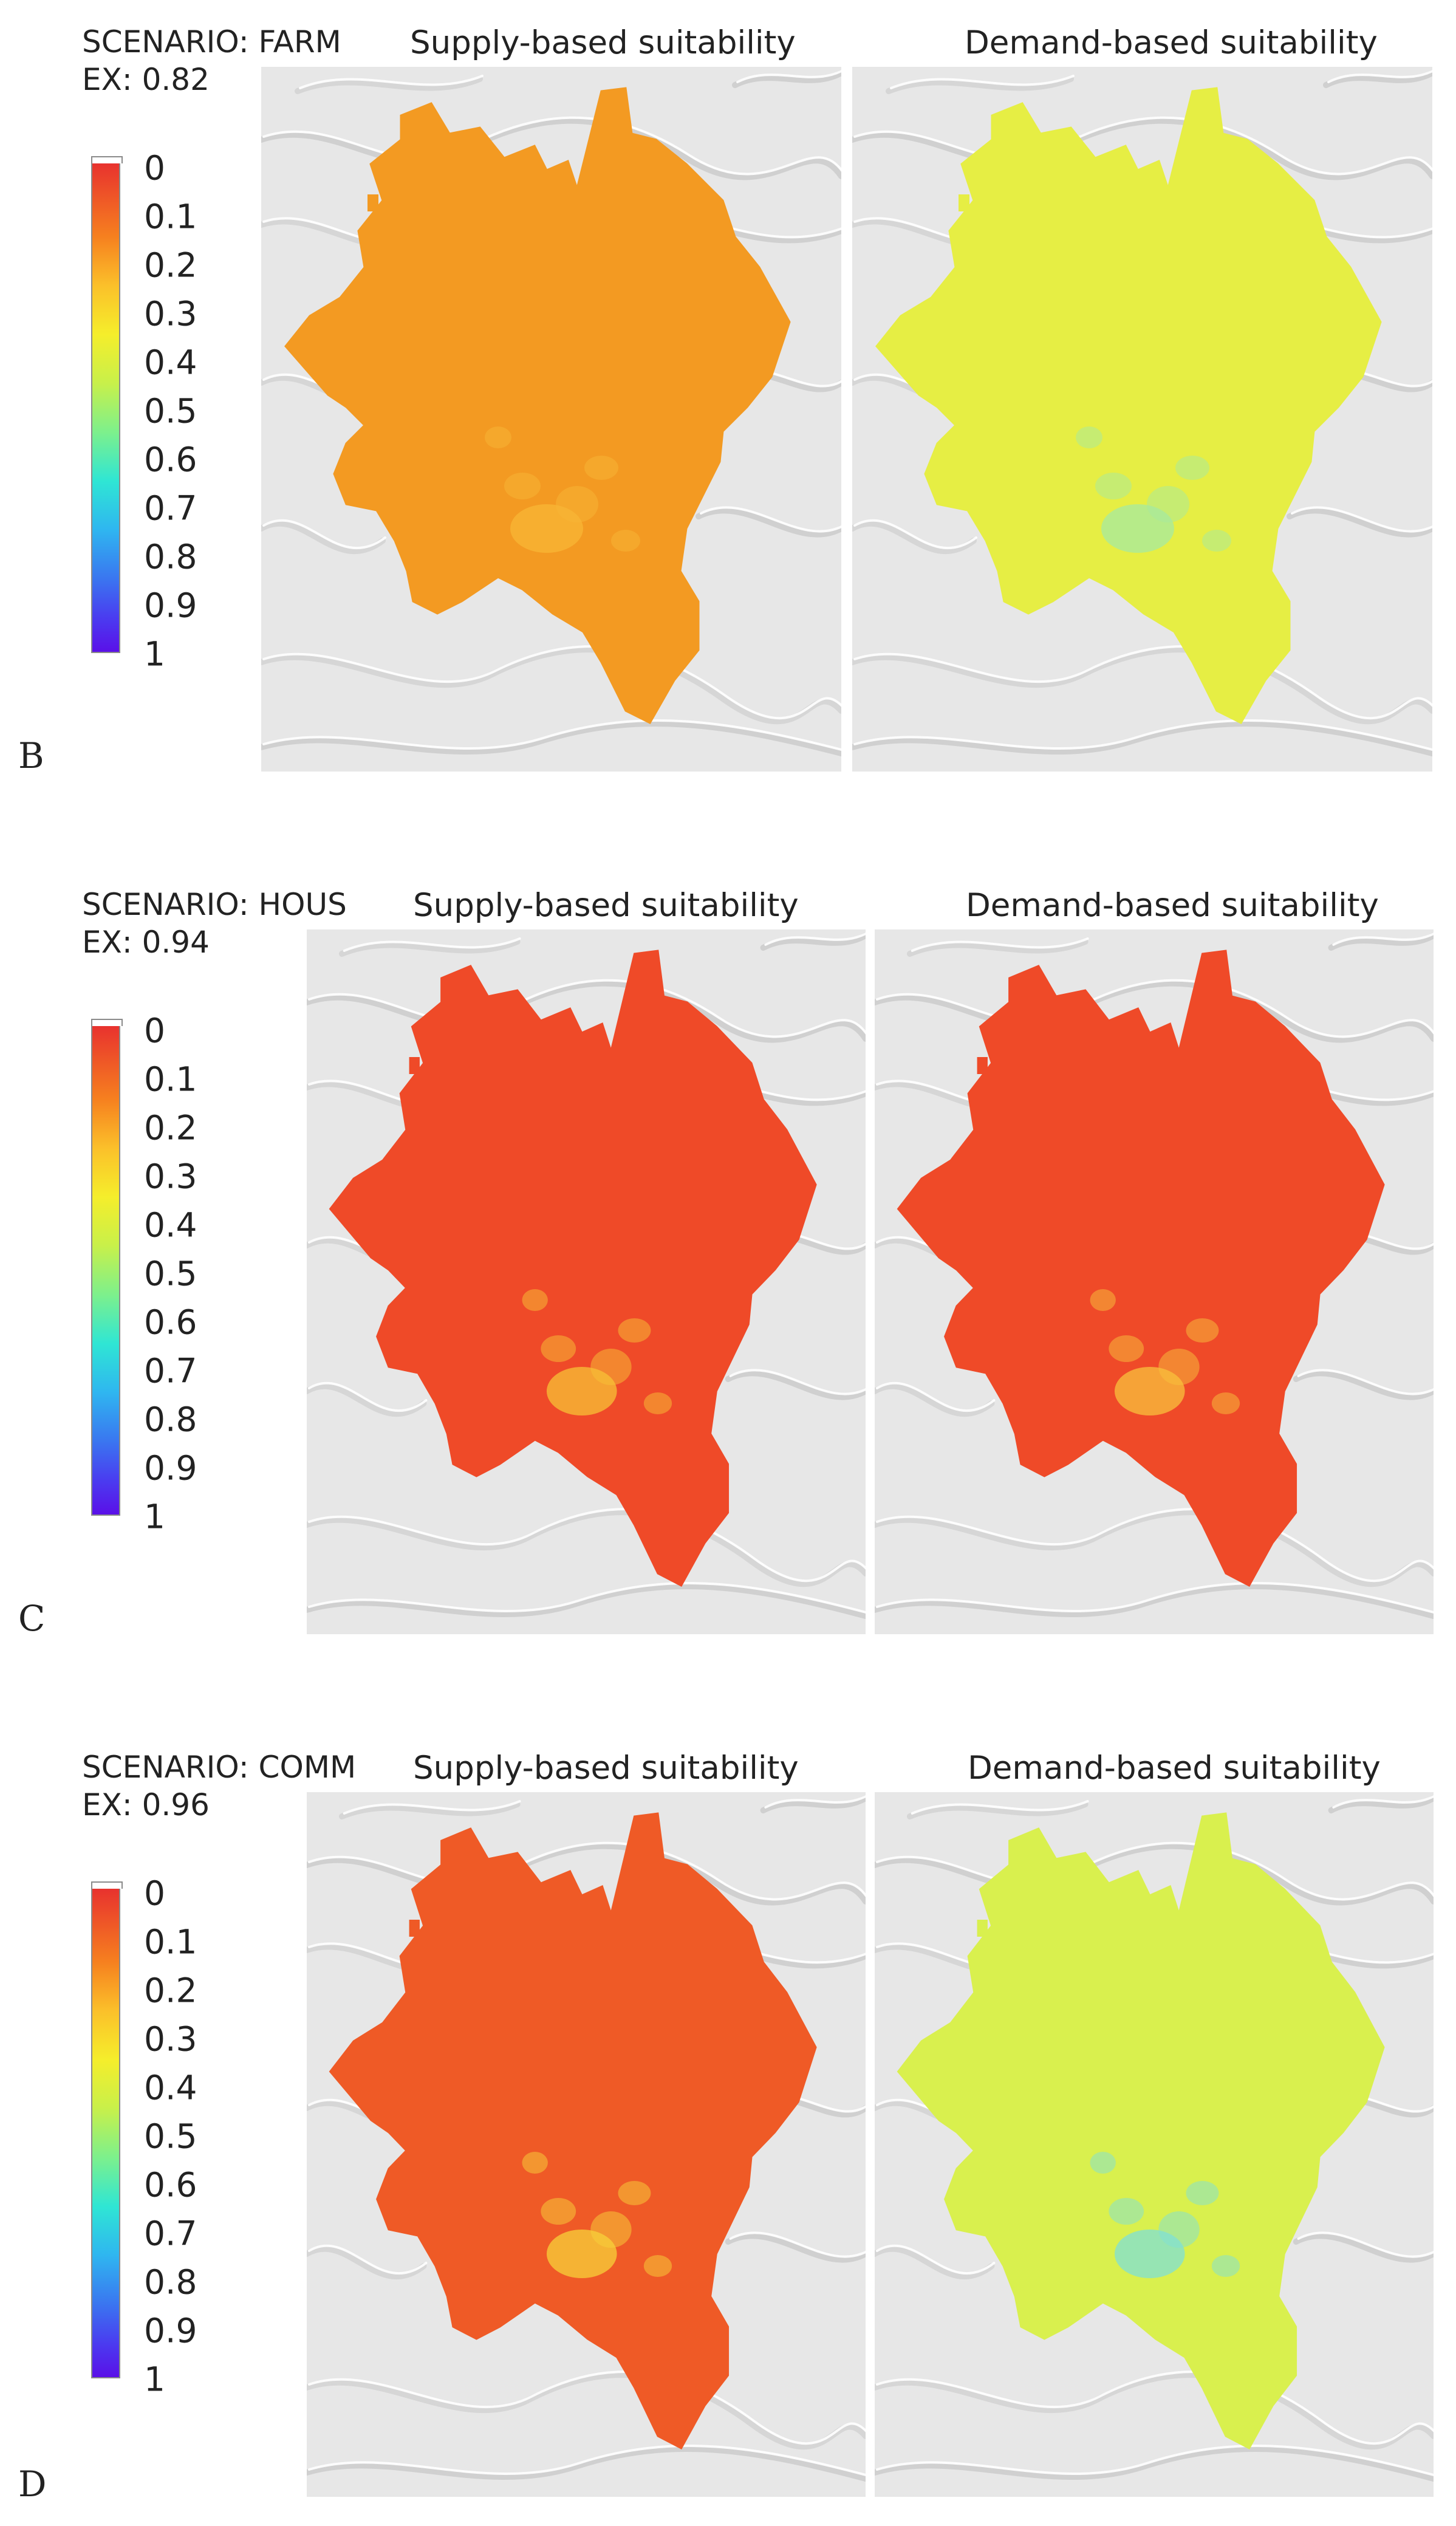  I want to click on demand-suitability-map, so click(1142, 419).